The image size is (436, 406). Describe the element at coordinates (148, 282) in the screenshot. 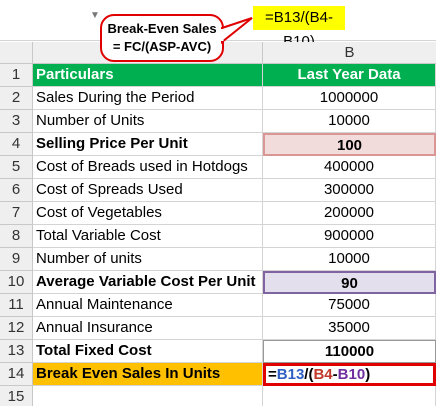

I see `cell-label: Average Variable Cost Per Unit` at that location.